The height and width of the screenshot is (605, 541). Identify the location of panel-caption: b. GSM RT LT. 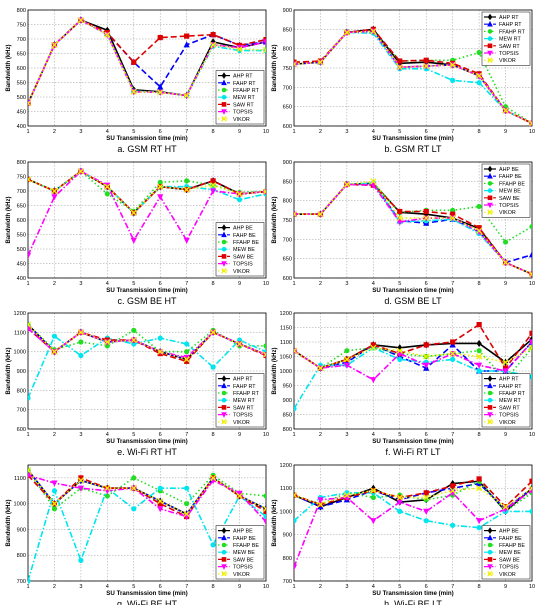
(413, 149).